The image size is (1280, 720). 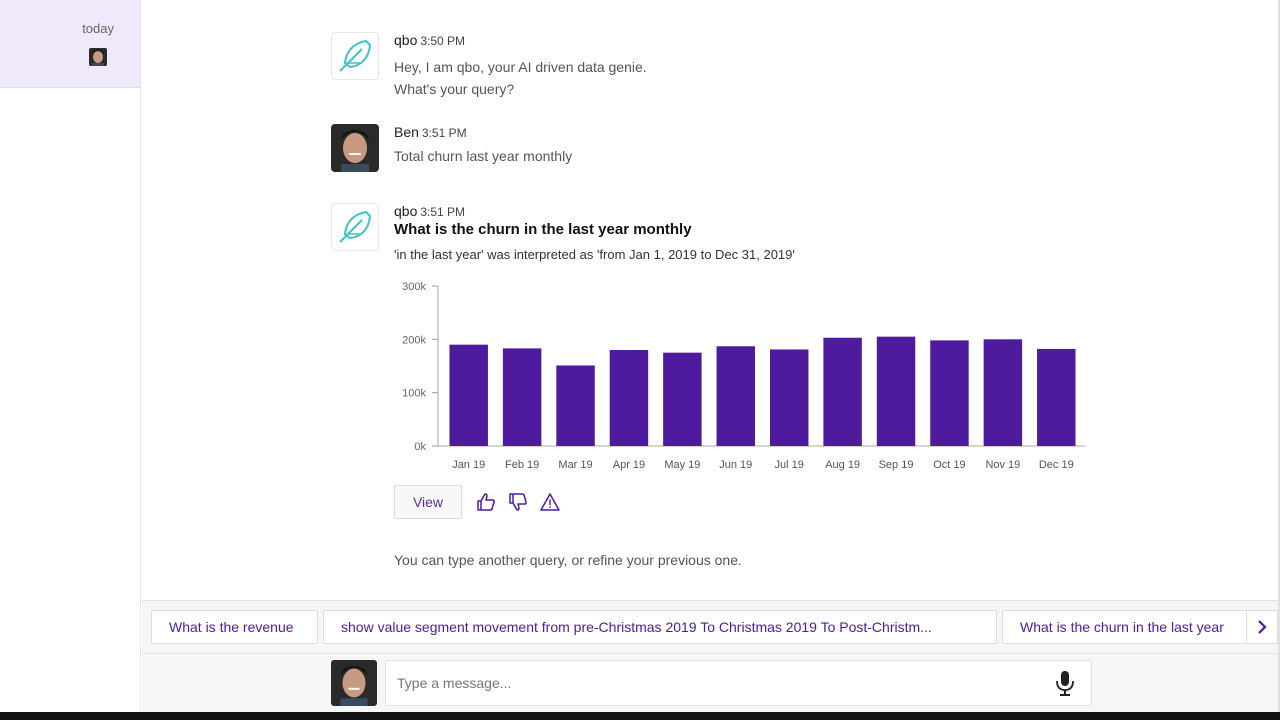 I want to click on thumbs-down-icon, so click(x=518, y=502).